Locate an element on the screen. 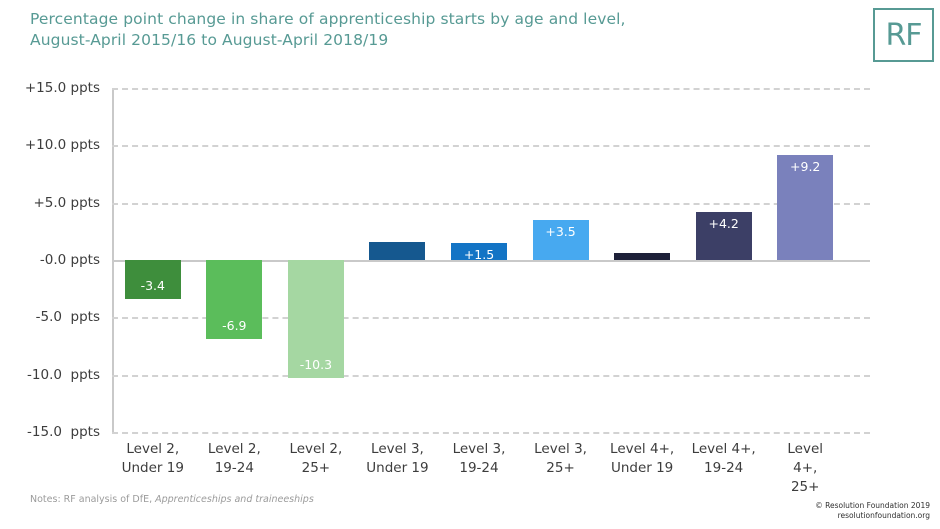 The width and height of the screenshot is (940, 529). y-tick-label: +10.0 ppts is located at coordinates (62, 145).